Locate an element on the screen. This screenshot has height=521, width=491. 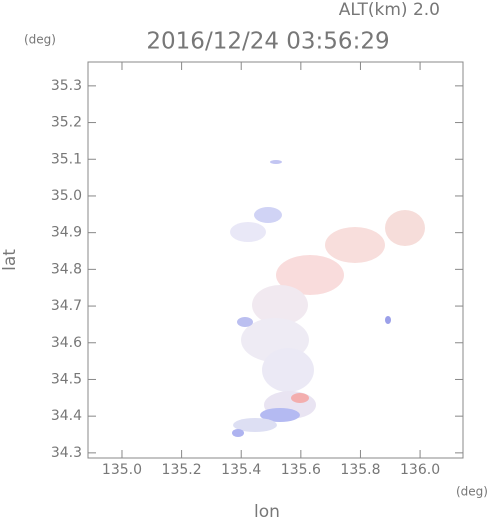
x-tick-label: 135.8 is located at coordinates (360, 470).